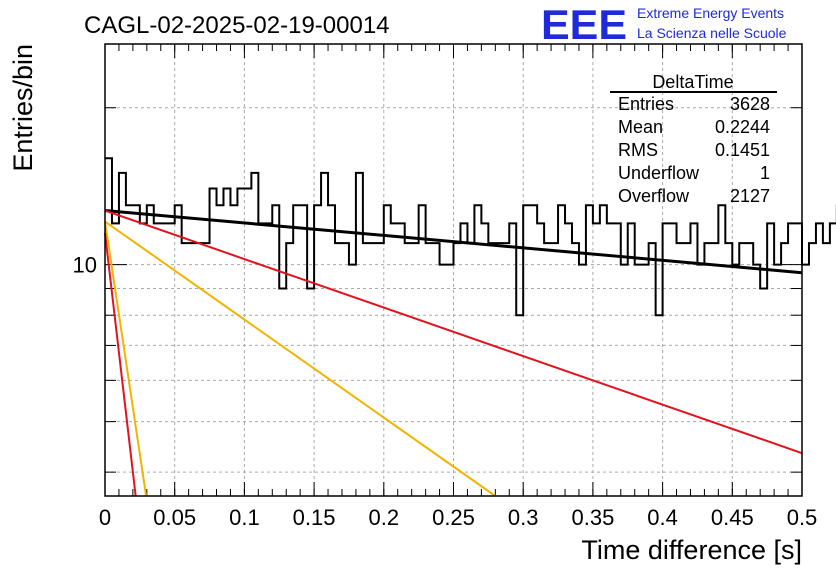  What do you see at coordinates (314, 517) in the screenshot?
I see `x-tick-label: 0.15` at bounding box center [314, 517].